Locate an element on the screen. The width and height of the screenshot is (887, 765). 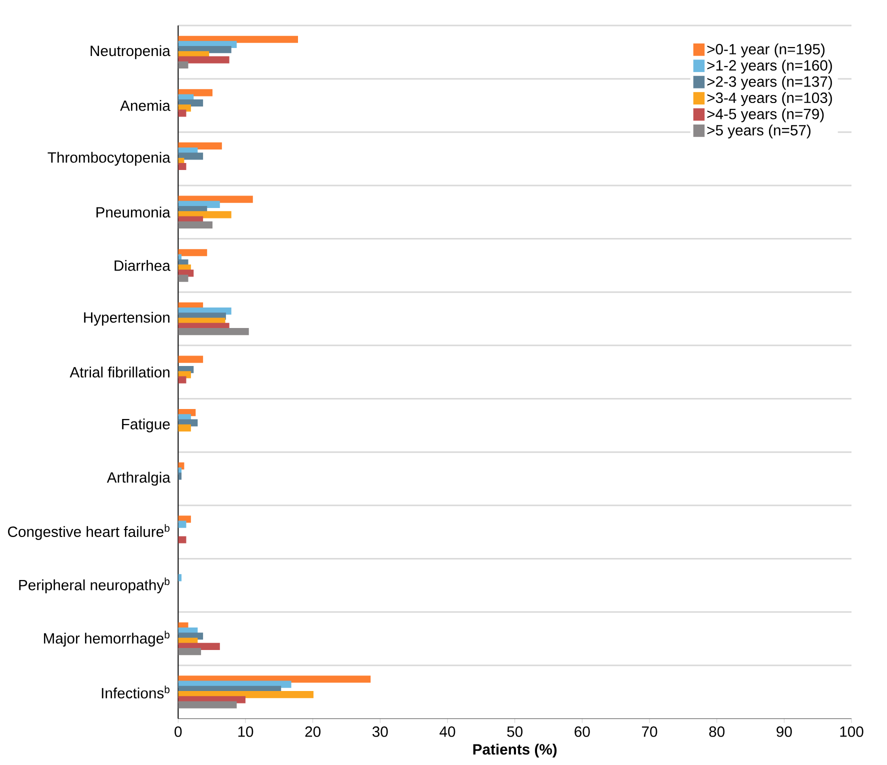
y-tick-label: Fatigue is located at coordinates (146, 425).